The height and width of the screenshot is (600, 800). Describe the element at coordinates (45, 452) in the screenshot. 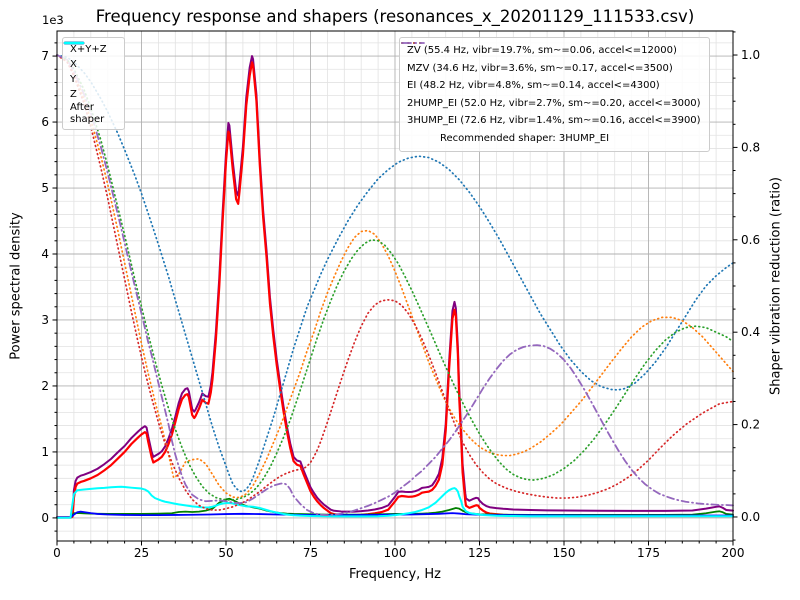

I see `y-left-tick-label: 1` at that location.